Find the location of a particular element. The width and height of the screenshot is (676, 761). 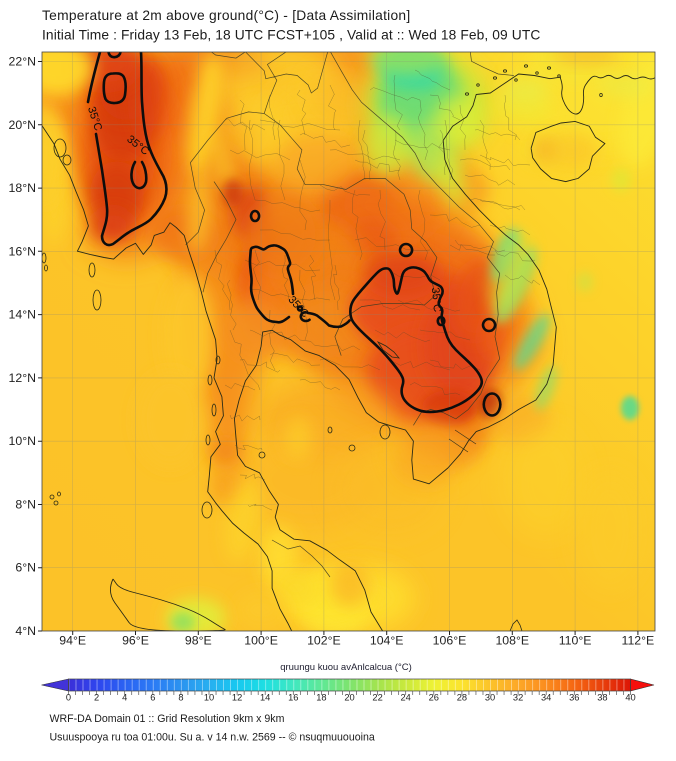

svg-text: 98°E is located at coordinates (198, 641).